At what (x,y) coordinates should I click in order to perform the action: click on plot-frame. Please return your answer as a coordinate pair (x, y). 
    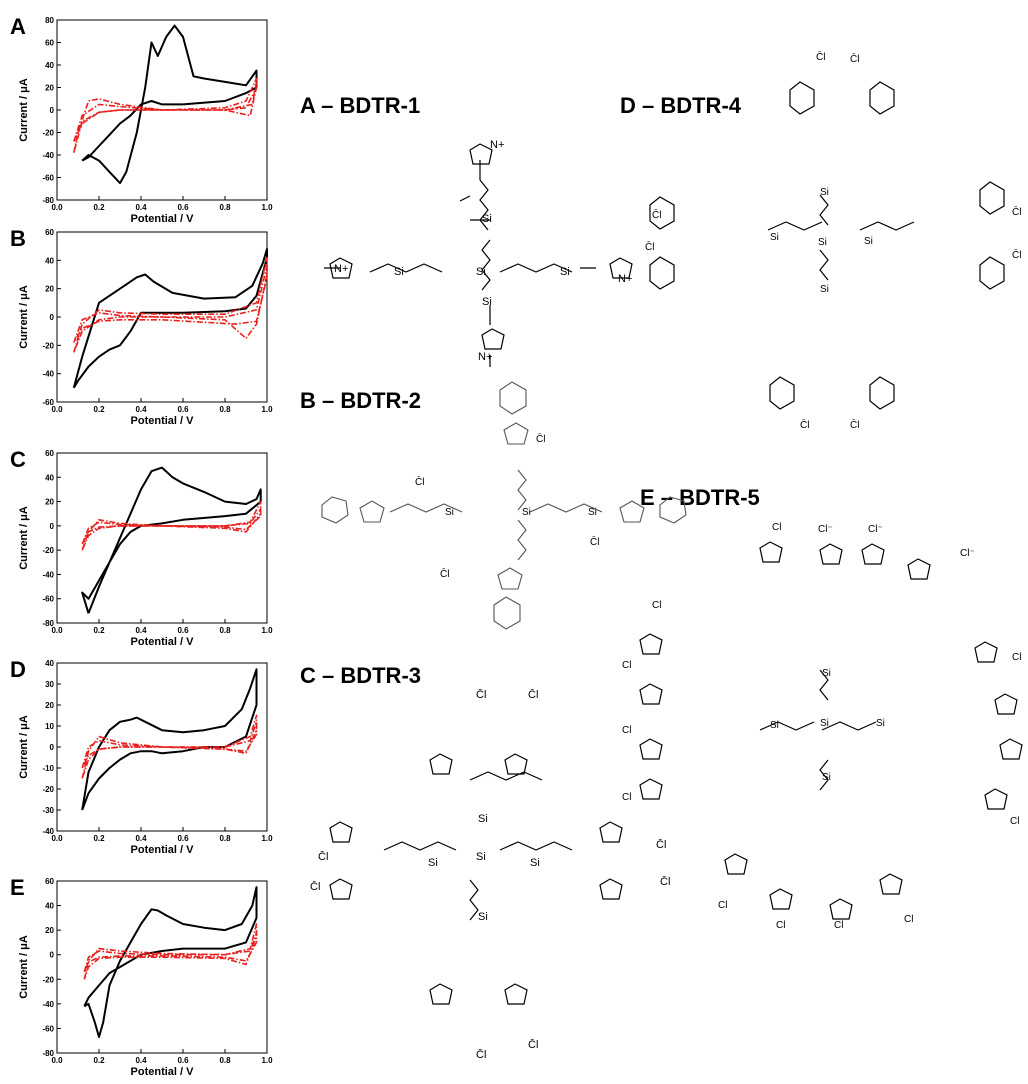
    Looking at the image, I should click on (162, 538).